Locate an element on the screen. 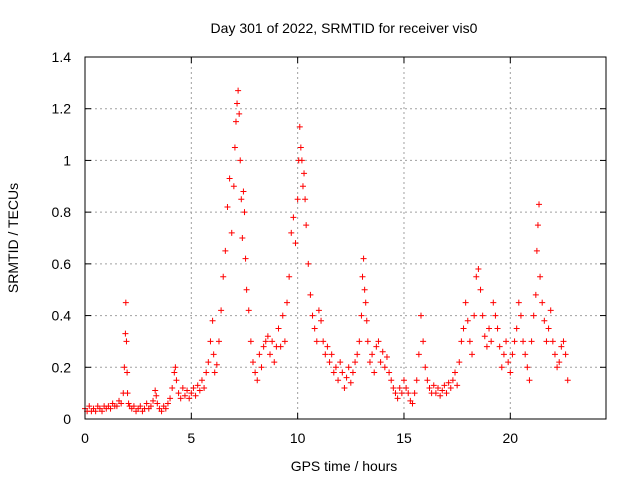 The image size is (640, 480). x-tick-label: 20 is located at coordinates (511, 438).